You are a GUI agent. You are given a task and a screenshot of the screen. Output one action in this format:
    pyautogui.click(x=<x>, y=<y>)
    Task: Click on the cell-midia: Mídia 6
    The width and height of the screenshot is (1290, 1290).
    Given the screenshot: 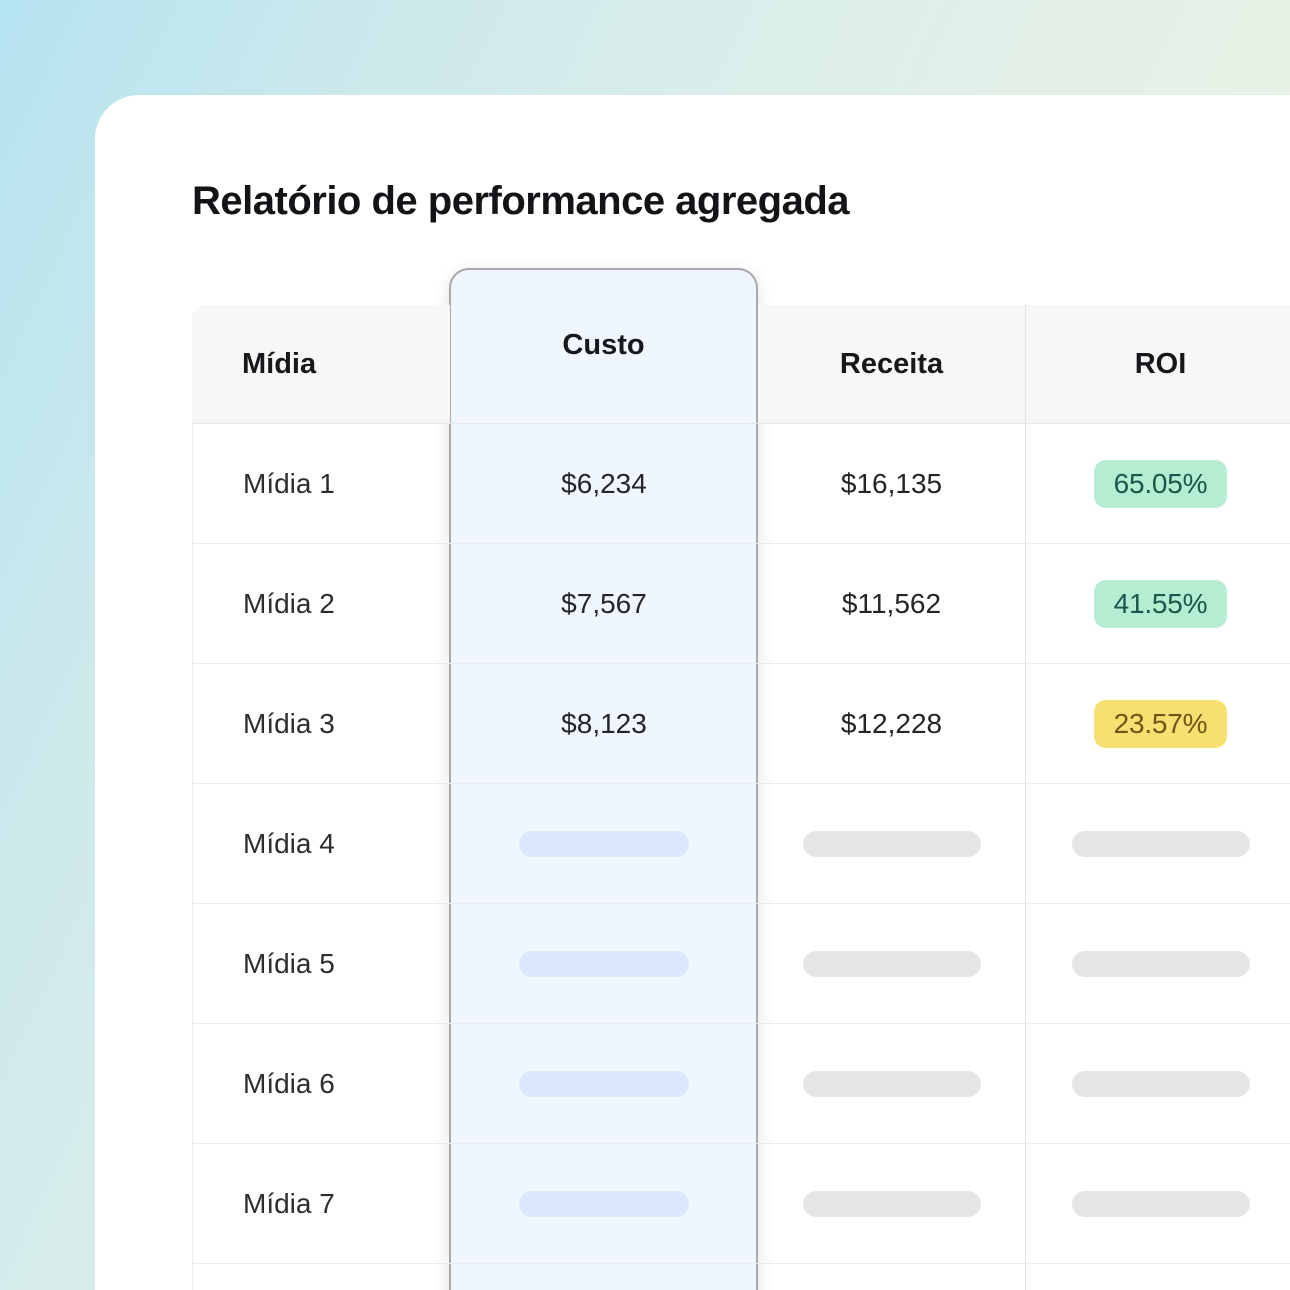 What is the action you would take?
    pyautogui.click(x=321, y=1083)
    